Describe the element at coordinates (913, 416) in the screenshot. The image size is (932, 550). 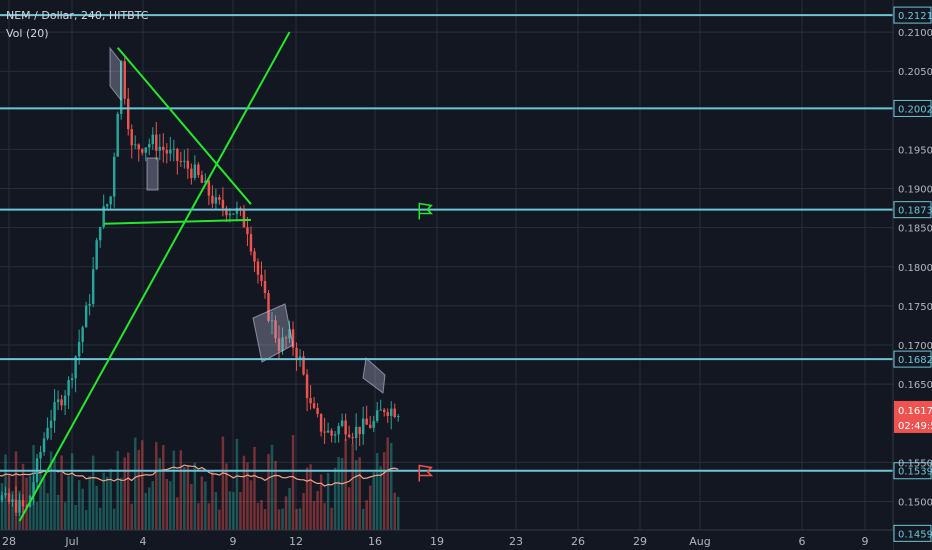
I see `last-price-badge` at that location.